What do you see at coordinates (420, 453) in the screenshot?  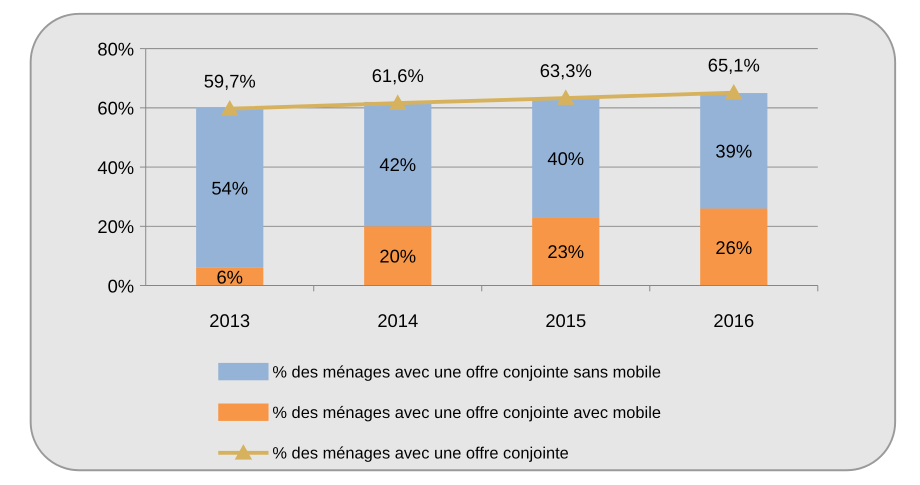 I see `legend-label: % des ménages avec une offre conjointe` at bounding box center [420, 453].